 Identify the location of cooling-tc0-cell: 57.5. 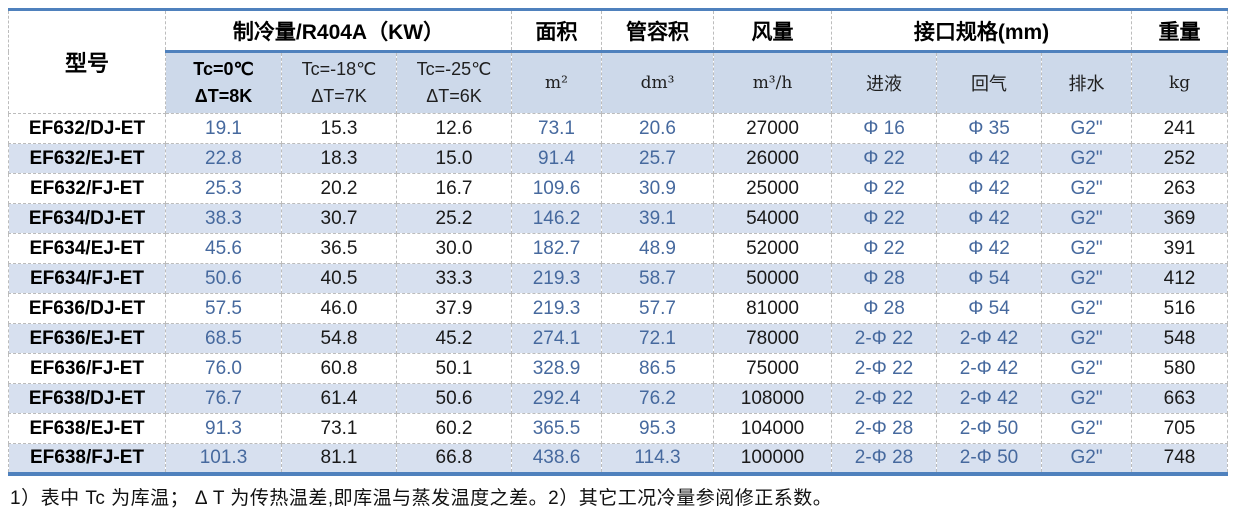
(223, 308).